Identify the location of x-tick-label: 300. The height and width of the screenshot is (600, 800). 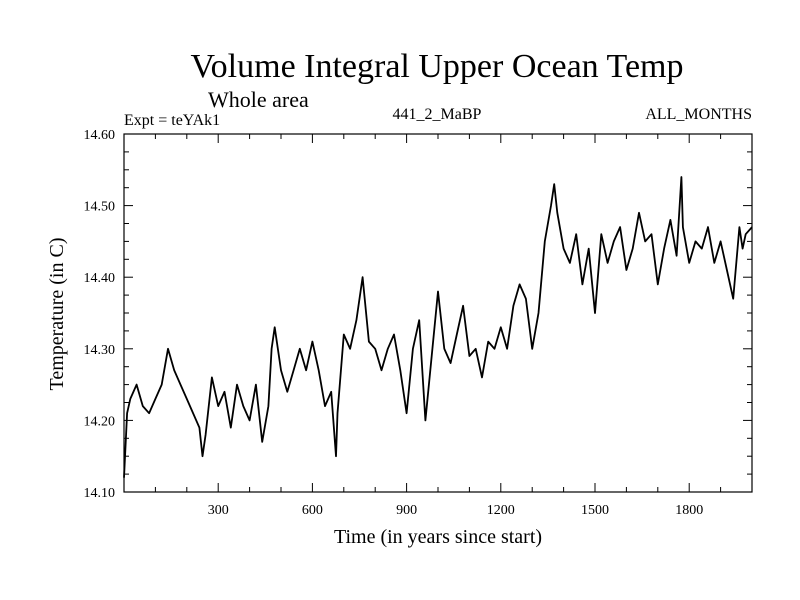
(218, 510).